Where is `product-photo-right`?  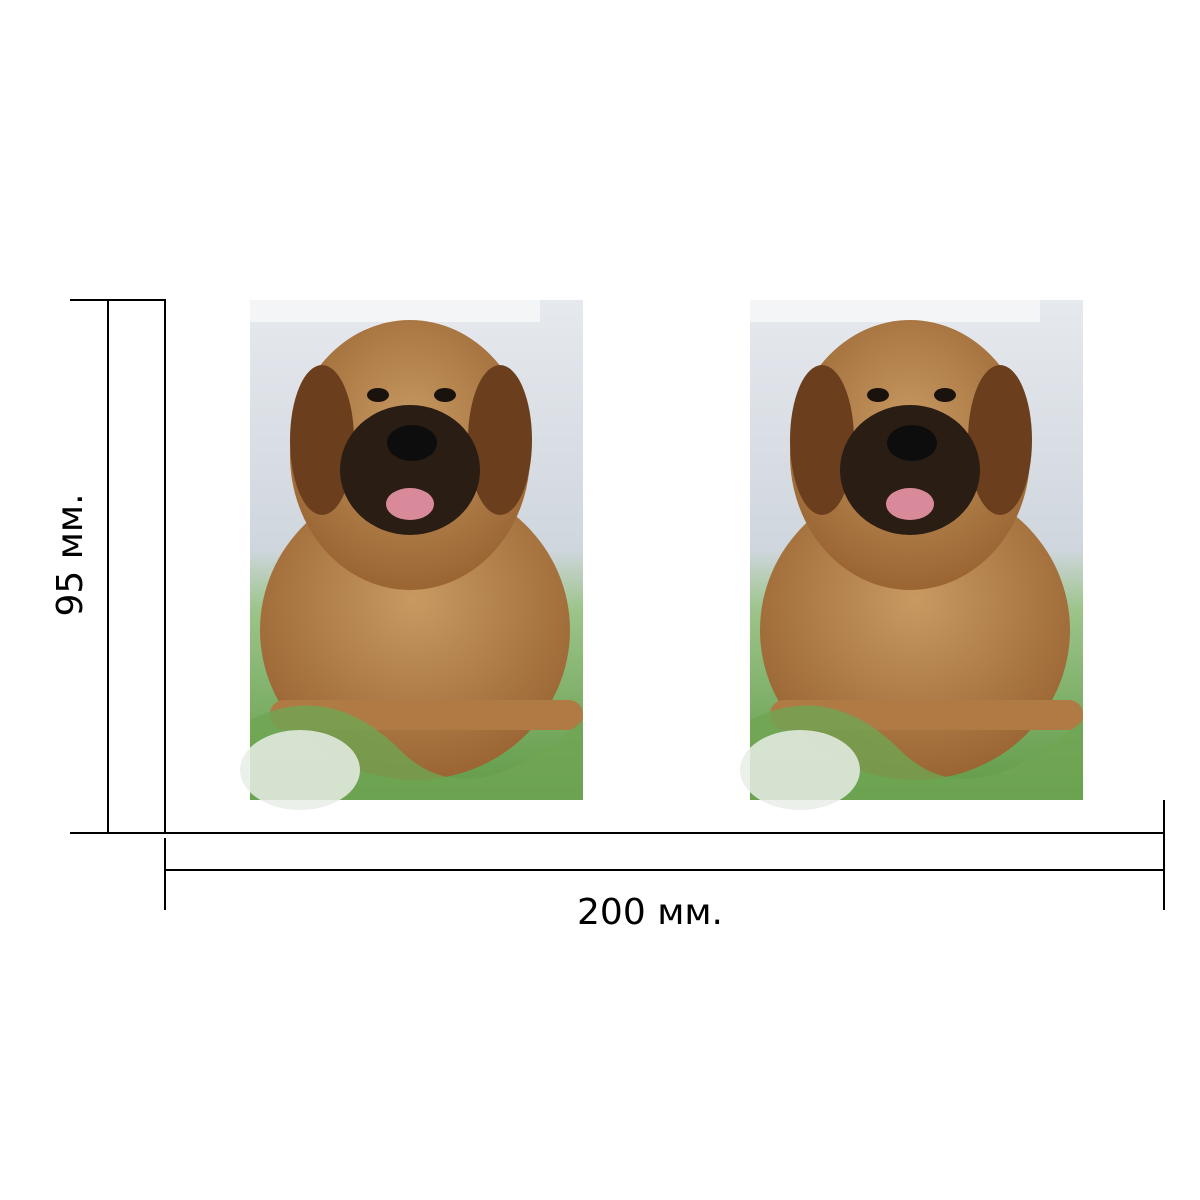
product-photo-right is located at coordinates (911, 555).